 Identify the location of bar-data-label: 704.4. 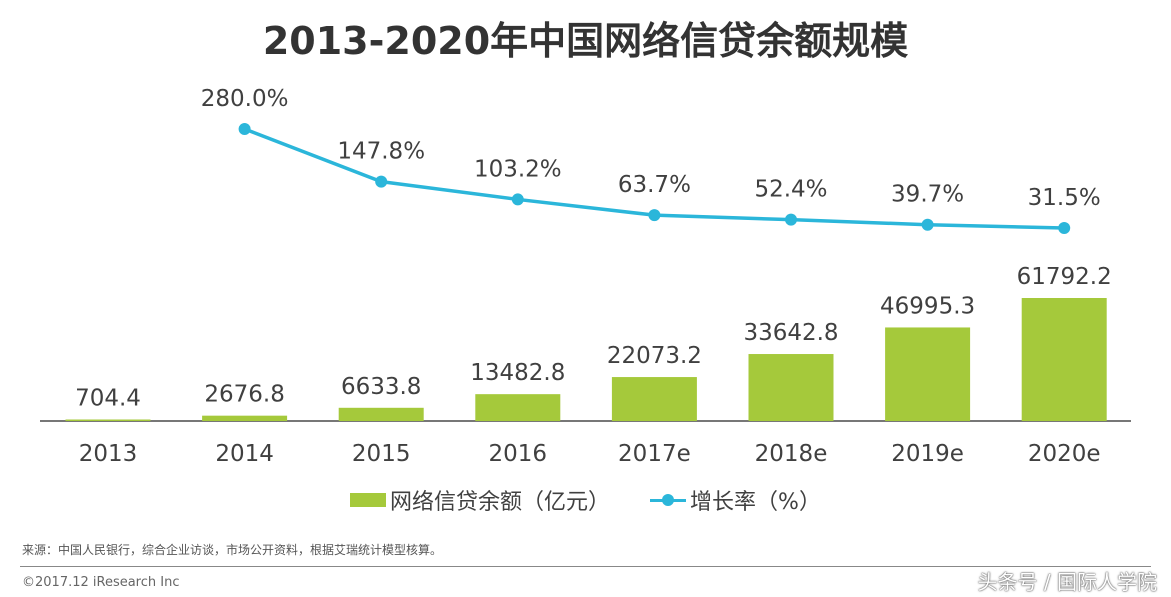
(108, 399).